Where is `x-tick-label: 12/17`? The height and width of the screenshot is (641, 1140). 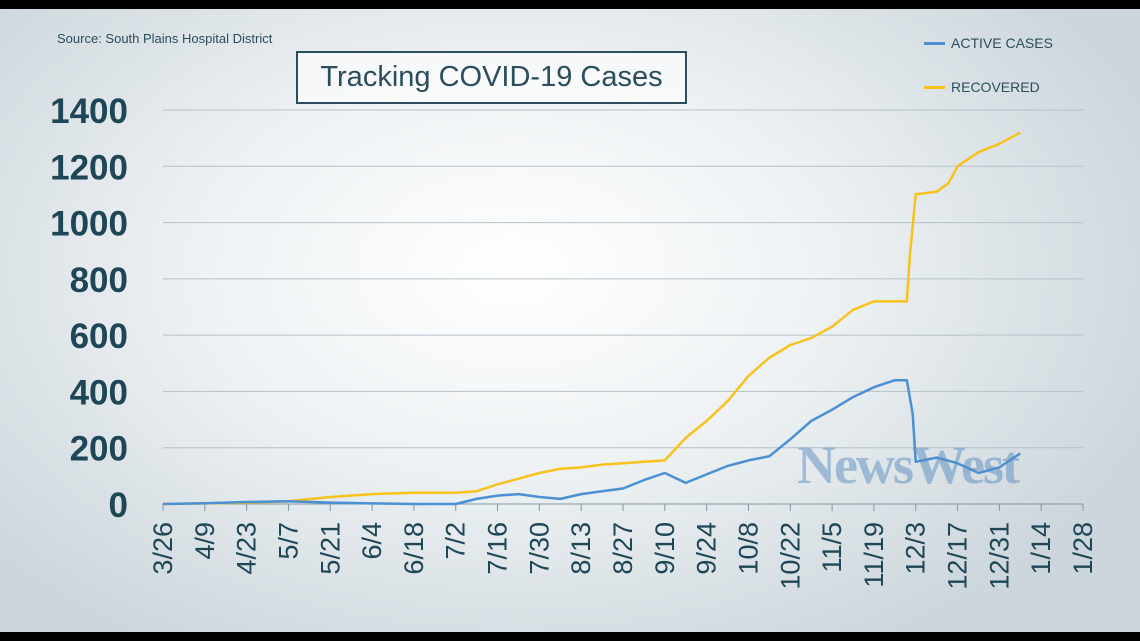 x-tick-label: 12/17 is located at coordinates (958, 556).